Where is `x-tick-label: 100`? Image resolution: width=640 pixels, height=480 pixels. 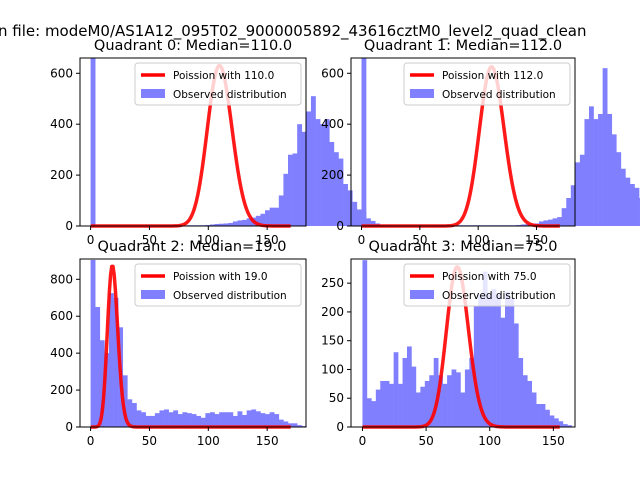 x-tick-label: 100 is located at coordinates (208, 441).